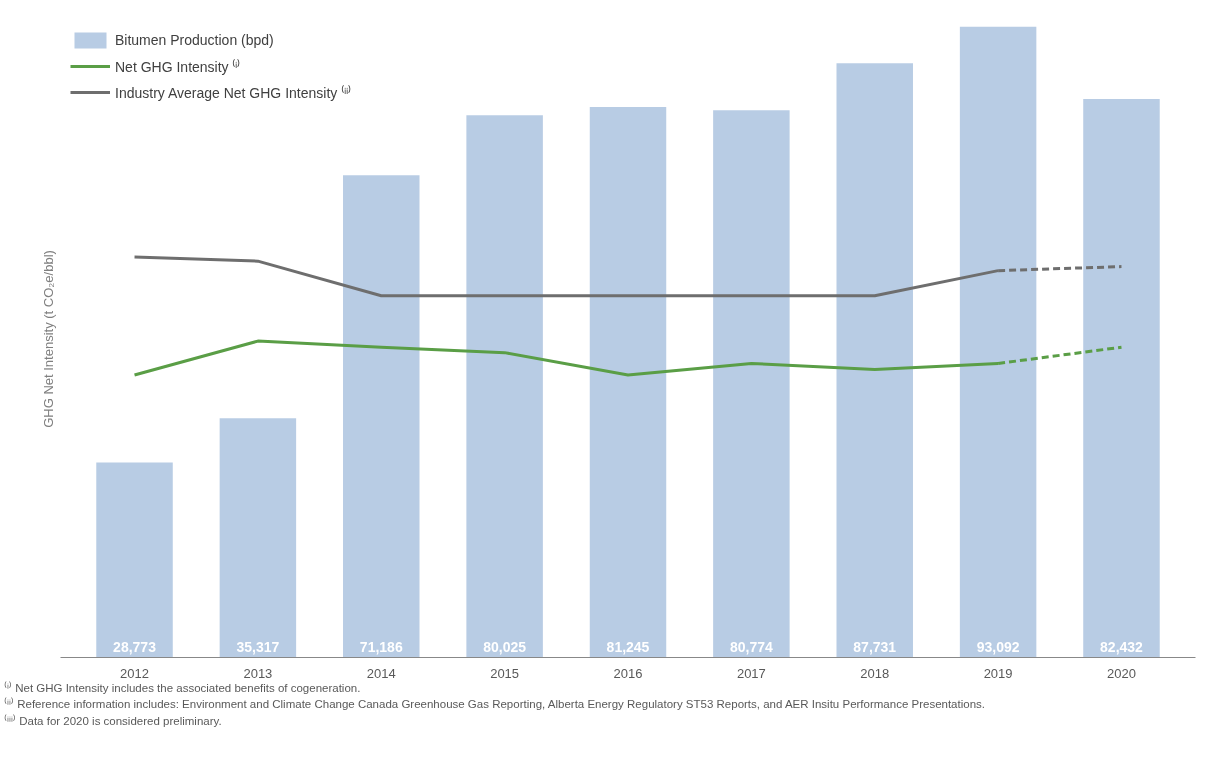 The image size is (1217, 772). Describe the element at coordinates (48, 339) in the screenshot. I see `y-axis-title: GHG Net Intensity (t CO₂e/bbl)` at that location.